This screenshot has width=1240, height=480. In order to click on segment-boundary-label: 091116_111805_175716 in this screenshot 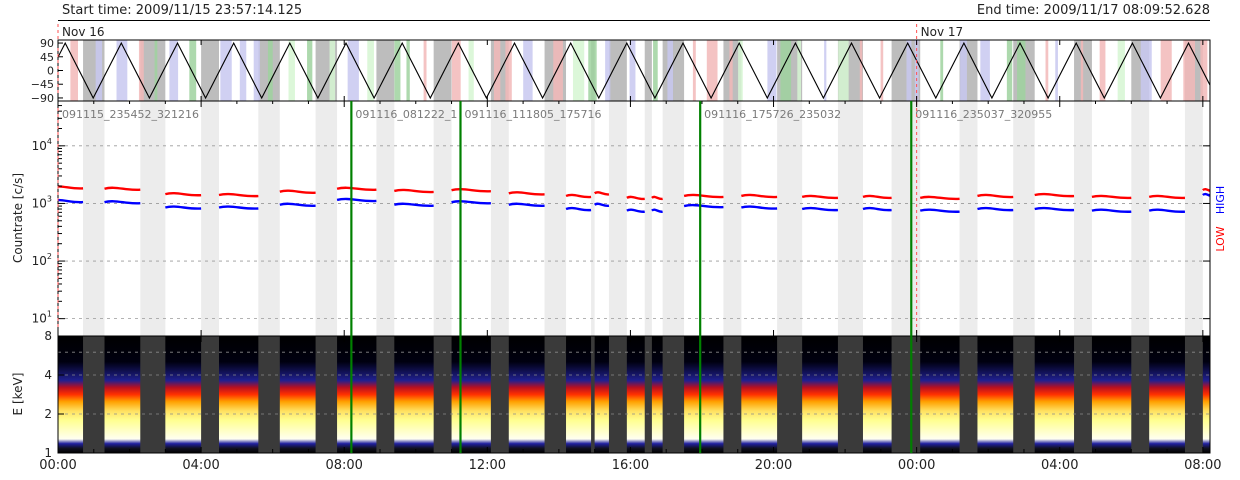, I will do `click(532, 114)`.